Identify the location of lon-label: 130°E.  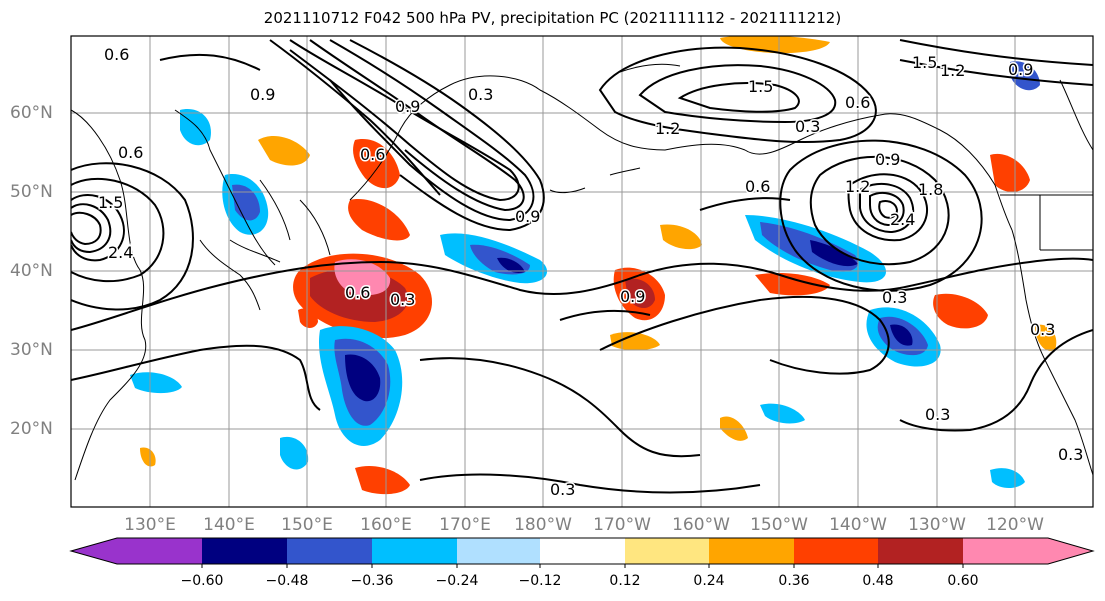
(150, 525).